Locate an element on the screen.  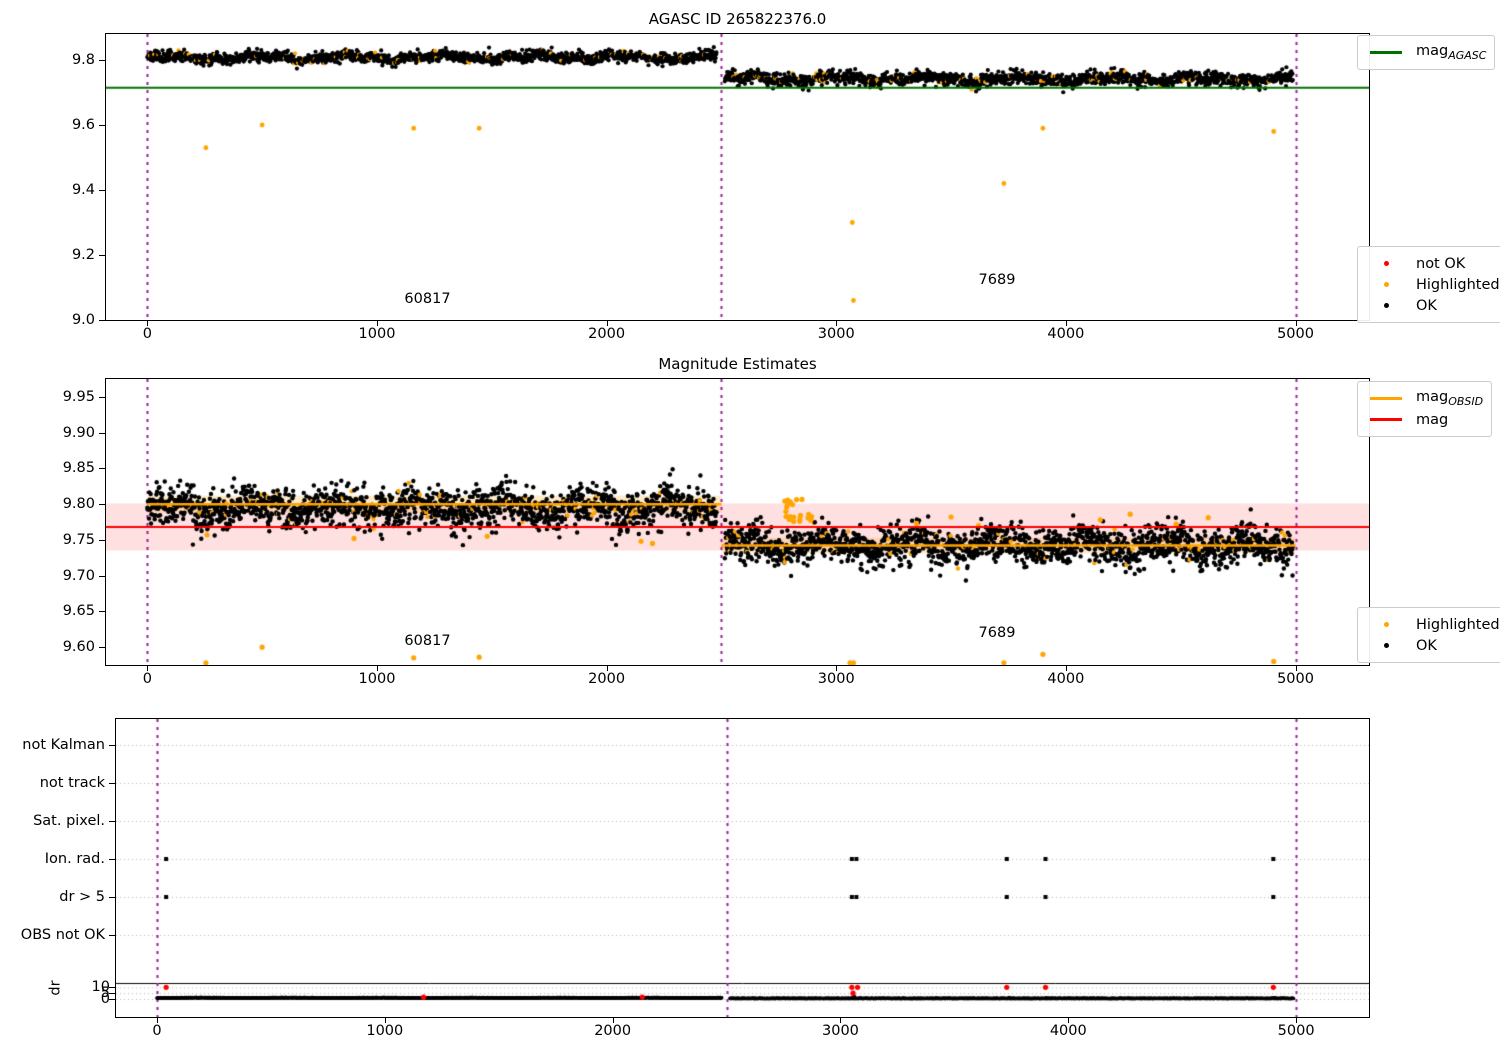
top-classes-legend-item: OK is located at coordinates (1433, 305).